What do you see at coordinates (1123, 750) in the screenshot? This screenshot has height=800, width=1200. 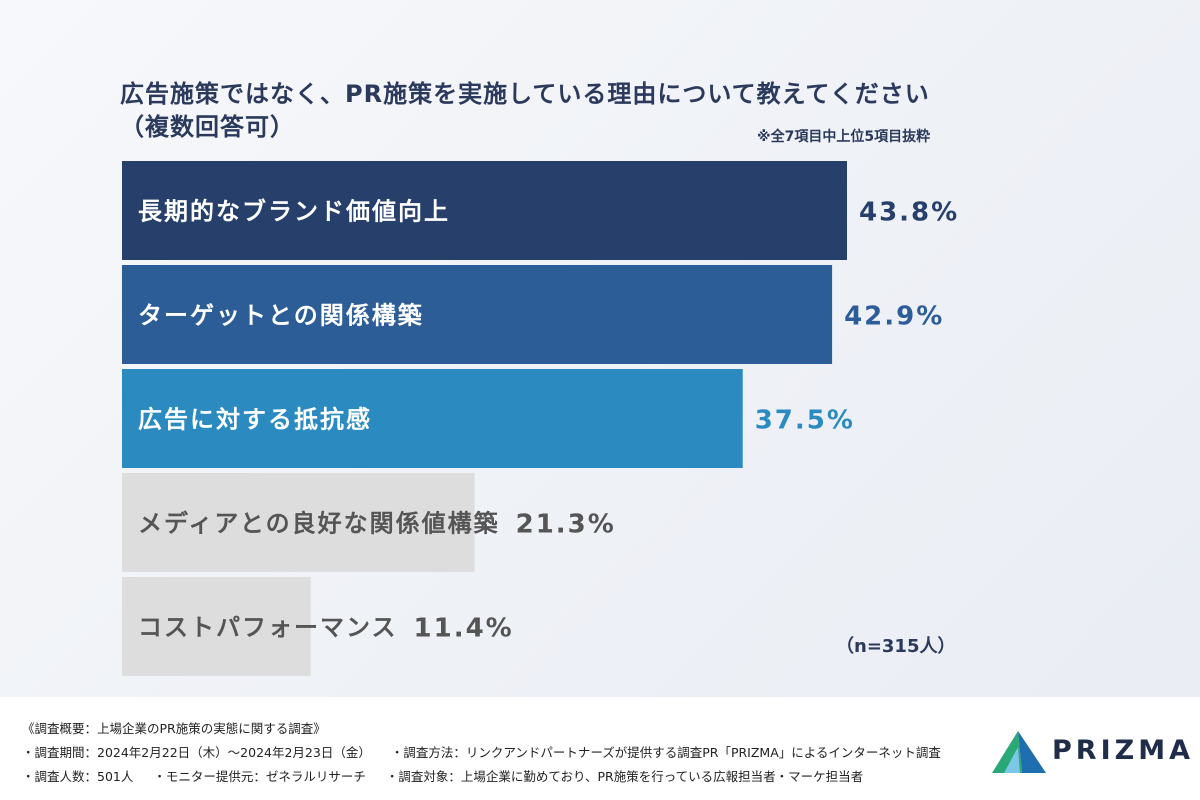 I see `logo-text: PRIZMA` at bounding box center [1123, 750].